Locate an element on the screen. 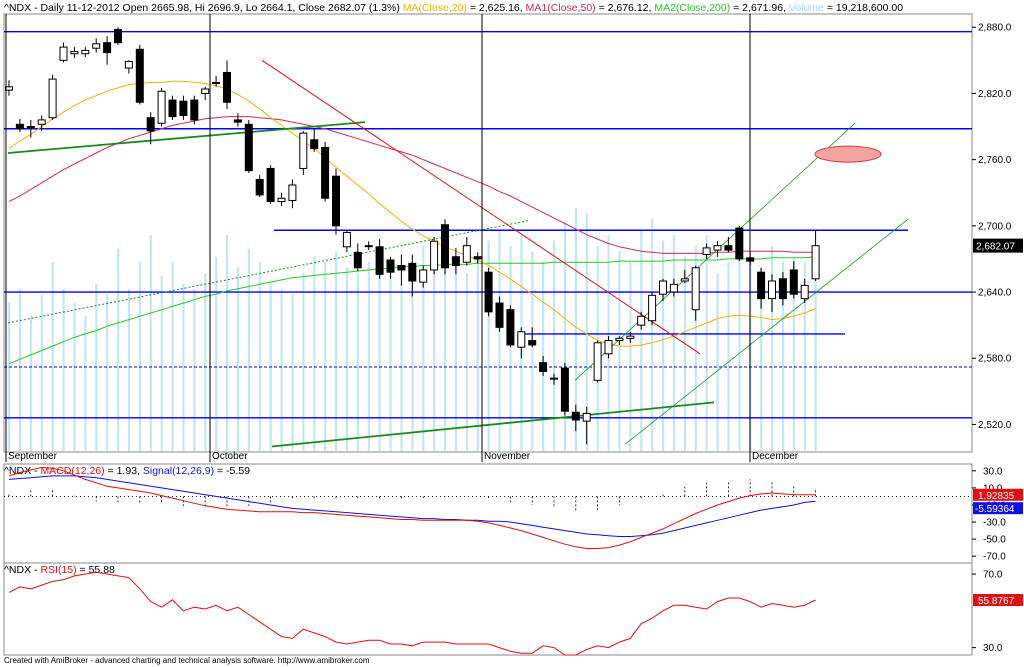 This screenshot has width=1024, height=667. rsi-line is located at coordinates (412, 613).